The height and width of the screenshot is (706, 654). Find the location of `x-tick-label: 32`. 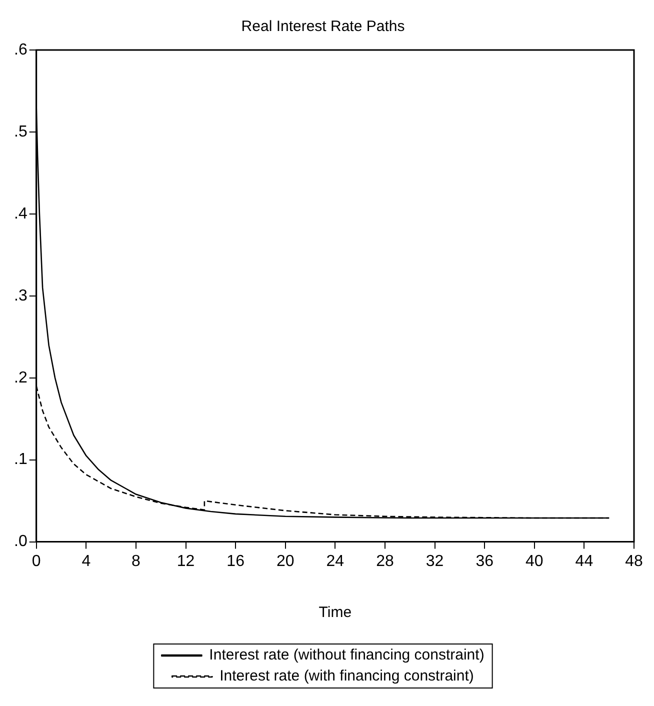

x-tick-label: 32 is located at coordinates (435, 561).